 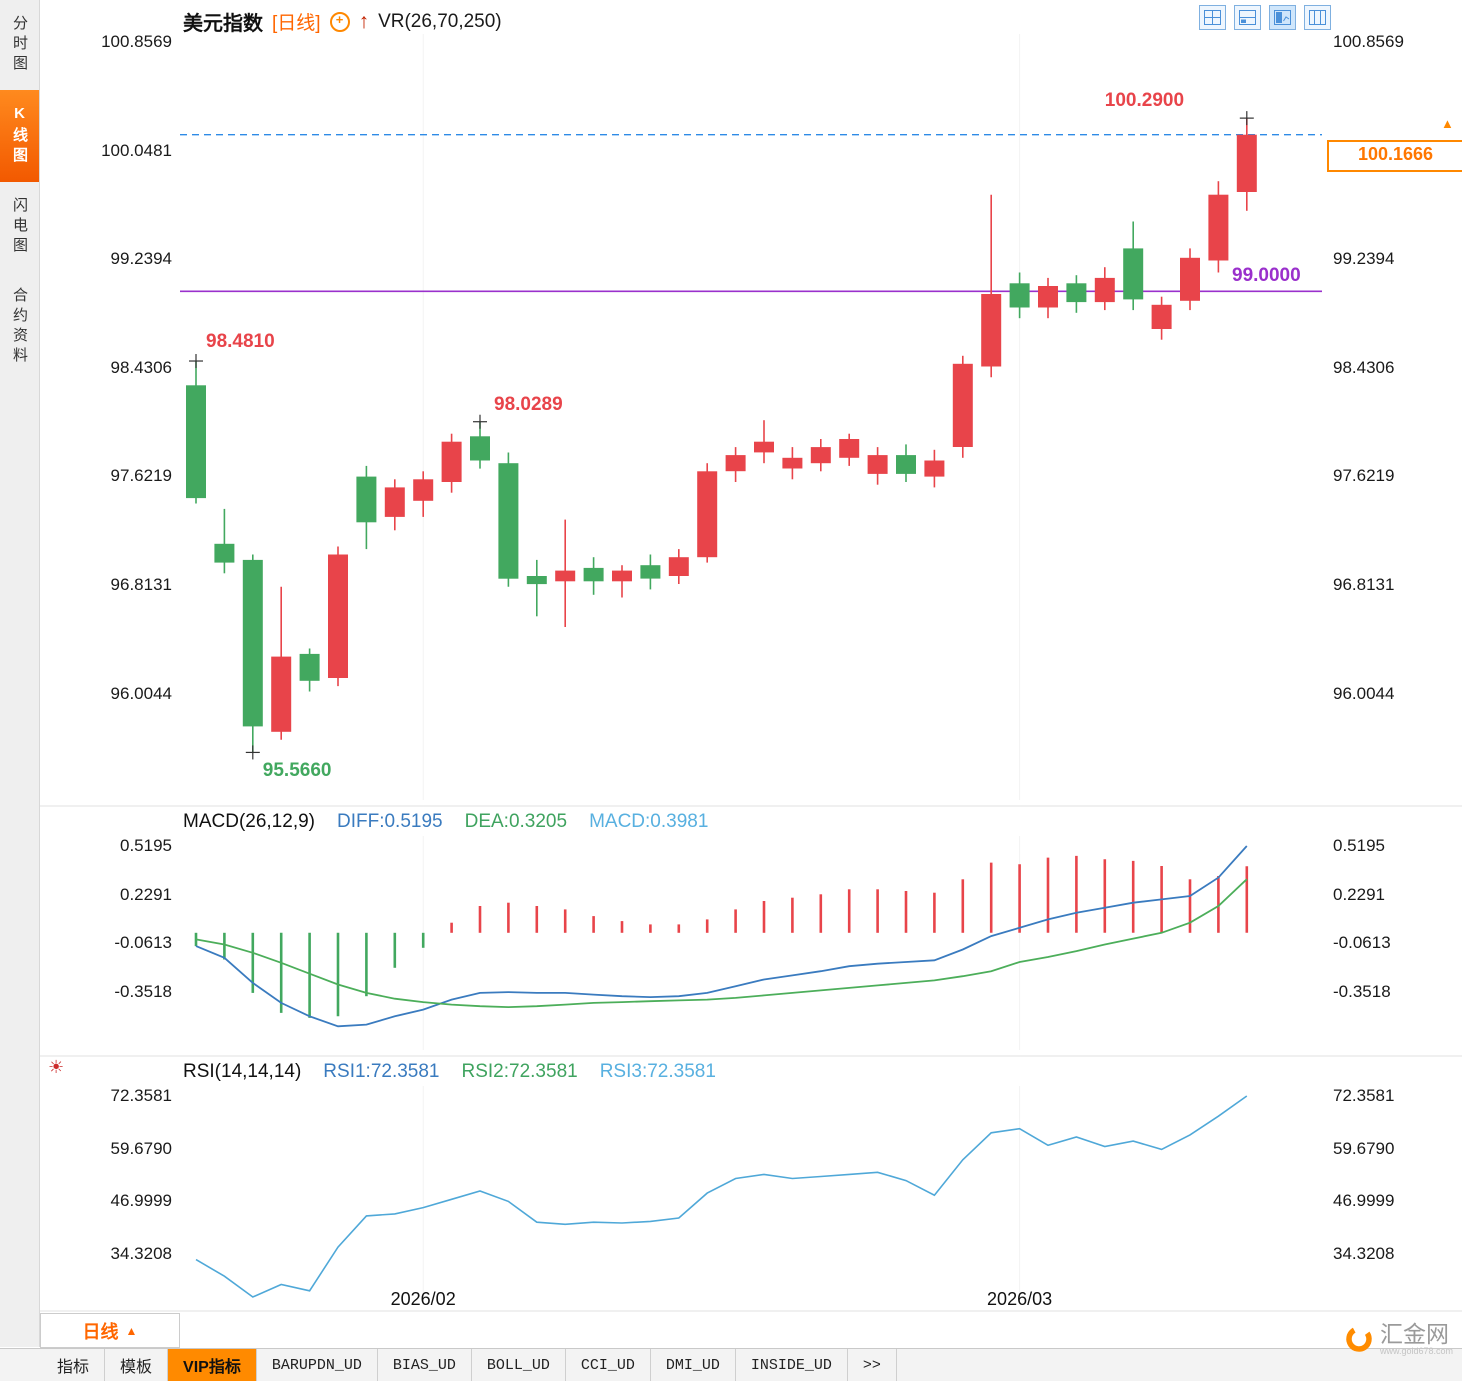 What do you see at coordinates (20, 673) in the screenshot?
I see `left-sidebar: 分时图 K线图 闪电图 合约资料` at bounding box center [20, 673].